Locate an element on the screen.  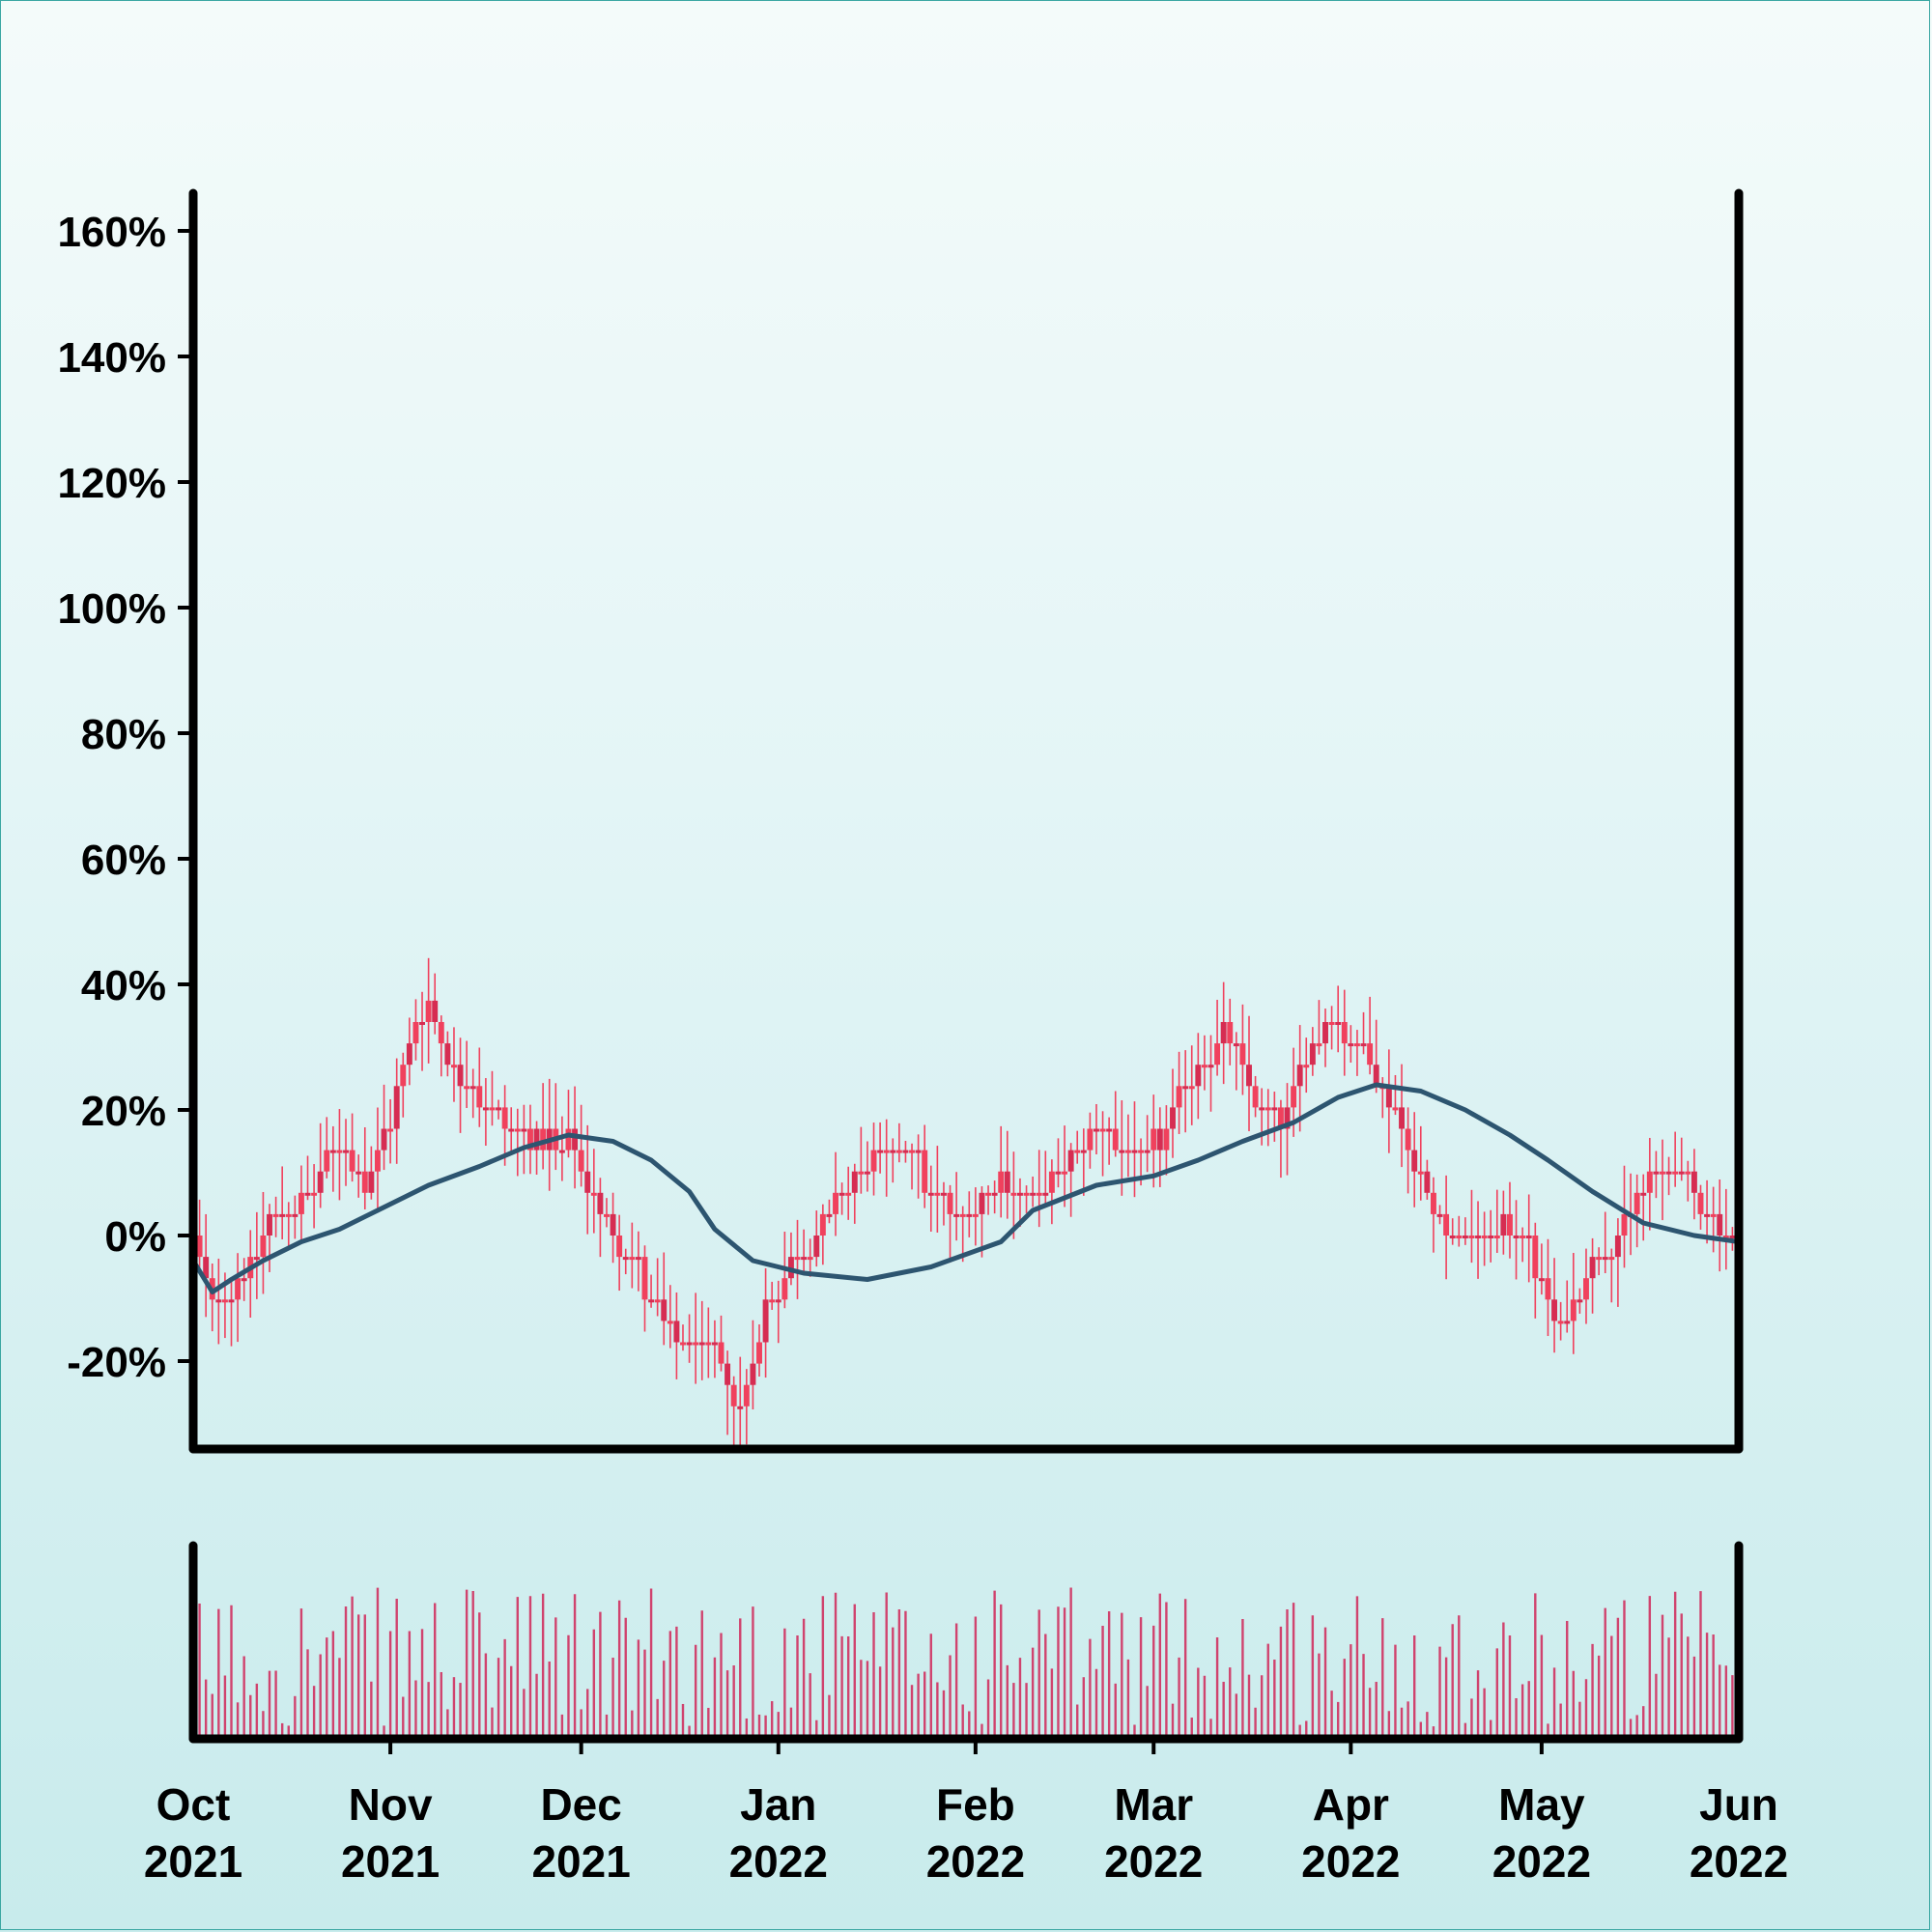
y-tick-label: 80% is located at coordinates (123, 734).